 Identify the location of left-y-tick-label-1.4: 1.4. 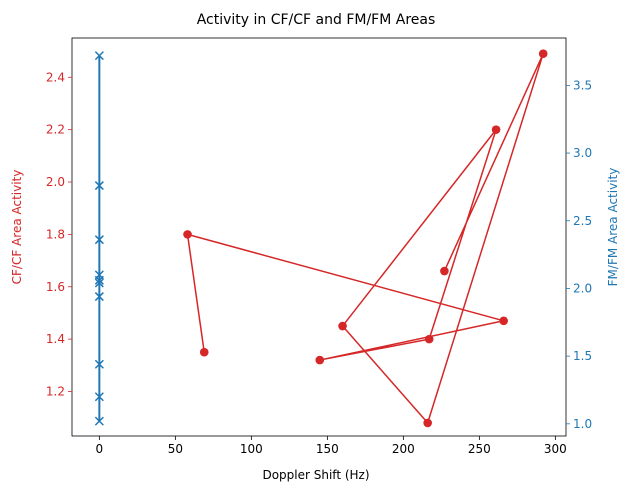
(55, 339).